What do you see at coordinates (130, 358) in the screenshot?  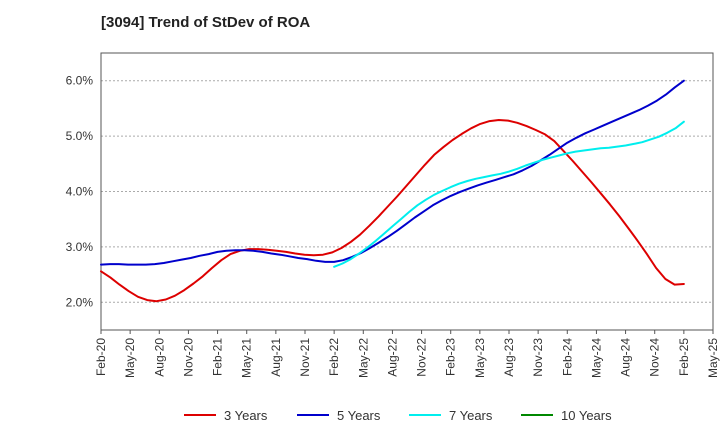 I see `x-tick-label: May-20` at bounding box center [130, 358].